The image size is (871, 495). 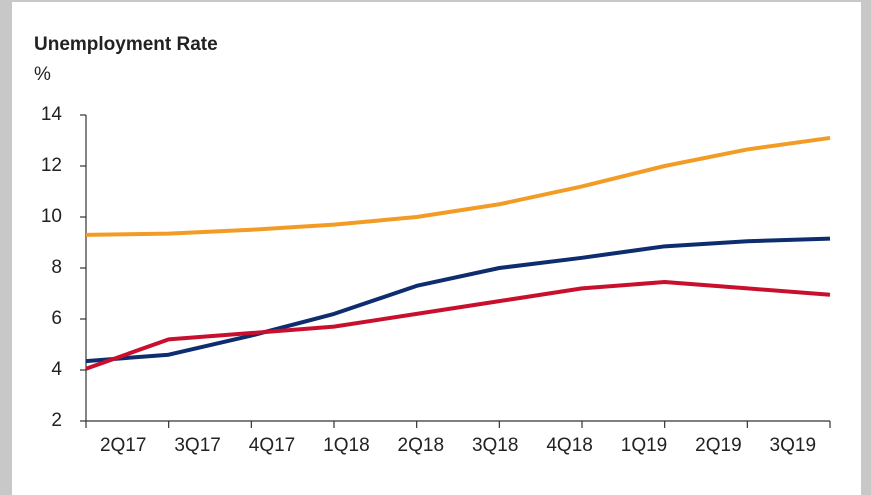 I want to click on y-tick-label: 2, so click(x=56, y=420).